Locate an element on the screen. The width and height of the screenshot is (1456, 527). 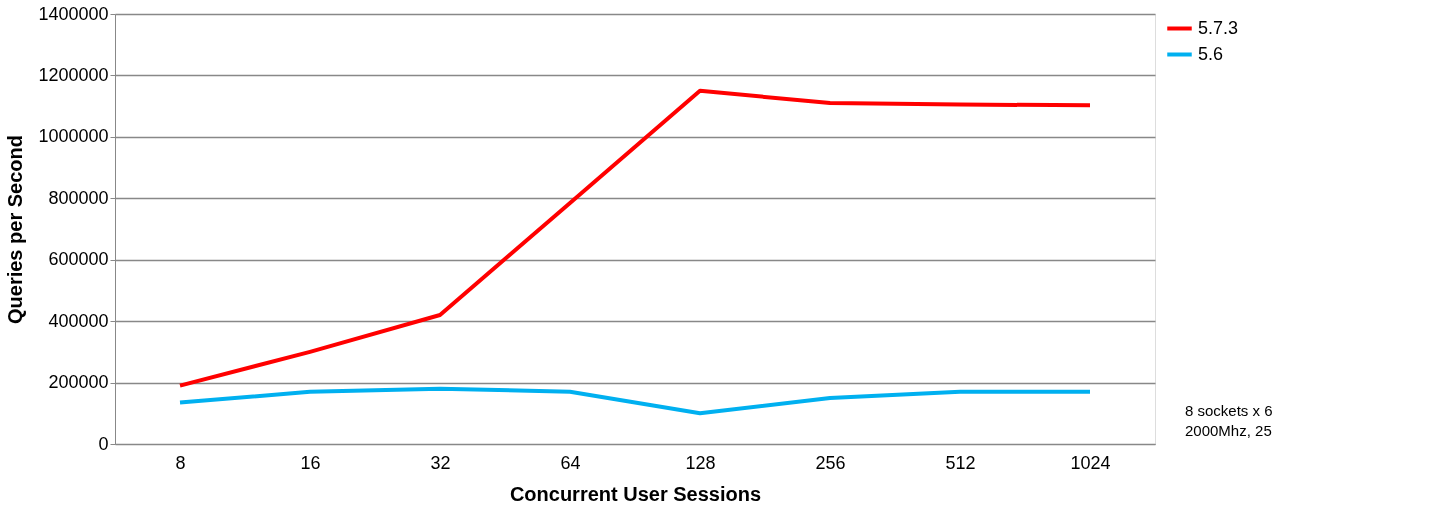
y-tick-label: 1200000 is located at coordinates (73, 74).